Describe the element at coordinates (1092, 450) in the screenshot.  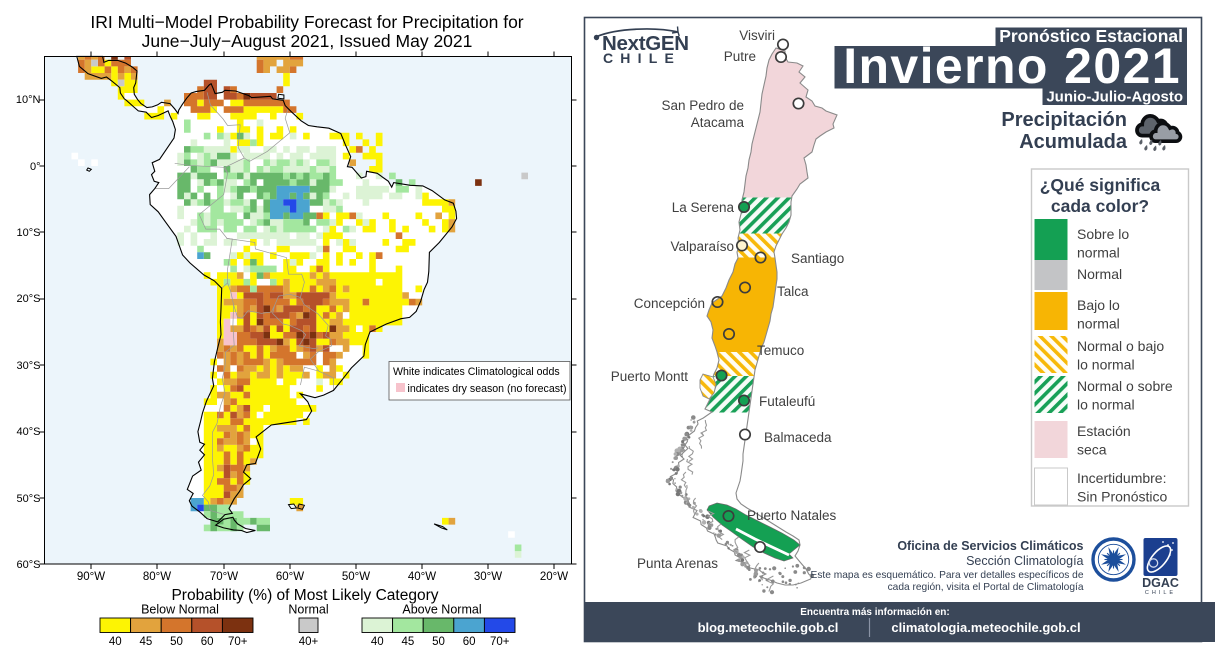
I see `svg-text: seca` at that location.